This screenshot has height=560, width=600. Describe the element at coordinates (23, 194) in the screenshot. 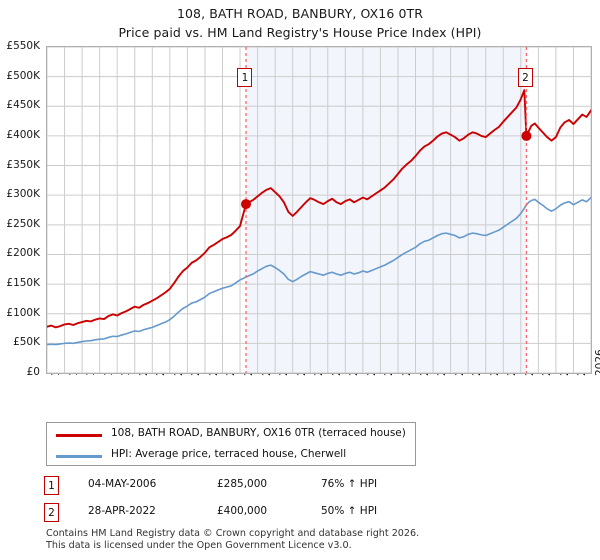

I see `y-axis-tick-label: £300K` at that location.